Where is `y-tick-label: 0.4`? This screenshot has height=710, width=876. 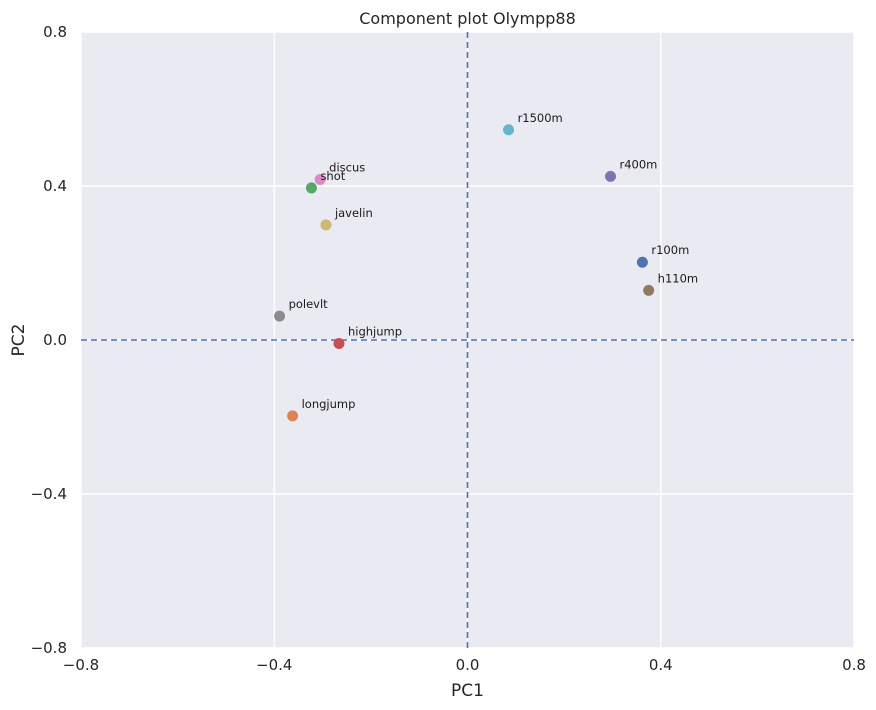 y-tick-label: 0.4 is located at coordinates (55, 186).